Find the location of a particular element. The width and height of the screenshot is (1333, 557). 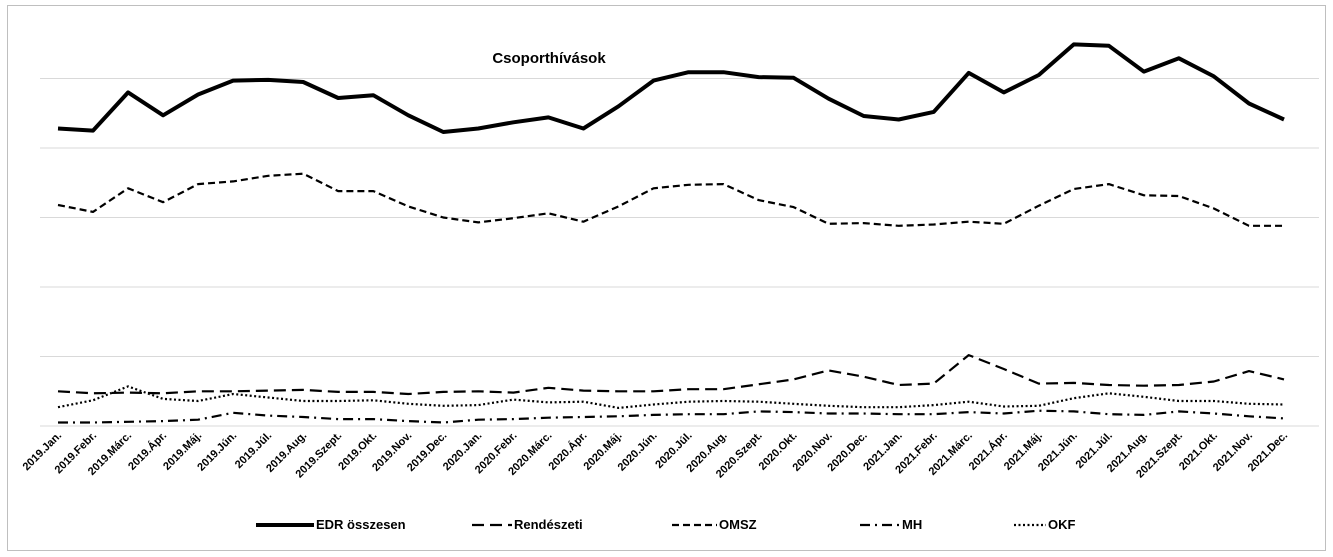

legend-label-4: MH is located at coordinates (912, 524).